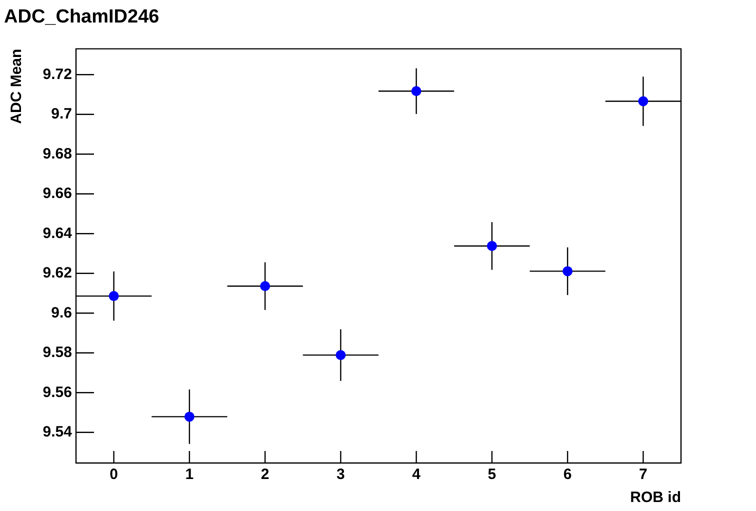 The width and height of the screenshot is (756, 511). Describe the element at coordinates (17, 86) in the screenshot. I see `y-axis-title: ADC Mean` at that location.